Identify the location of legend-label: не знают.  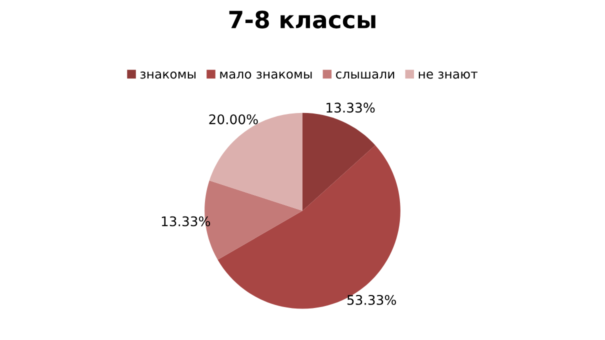
(448, 75).